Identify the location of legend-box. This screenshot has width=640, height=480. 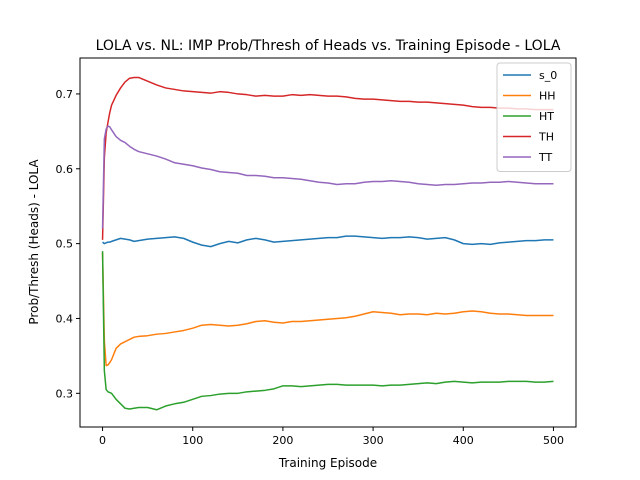
(534, 117).